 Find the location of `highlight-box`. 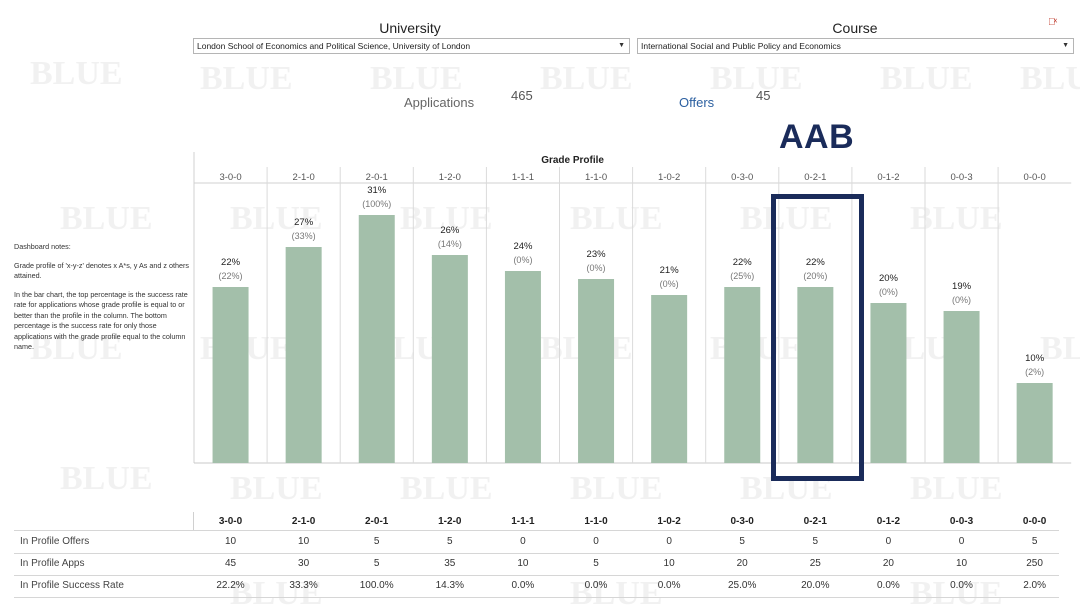

highlight-box is located at coordinates (817, 337).